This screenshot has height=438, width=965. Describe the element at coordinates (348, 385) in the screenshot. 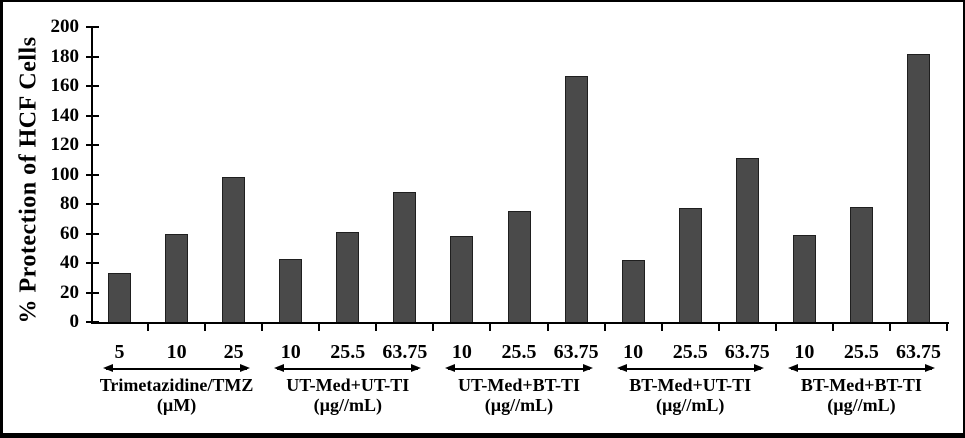

I see `group-name-label: UT-Med+UT-TI` at that location.